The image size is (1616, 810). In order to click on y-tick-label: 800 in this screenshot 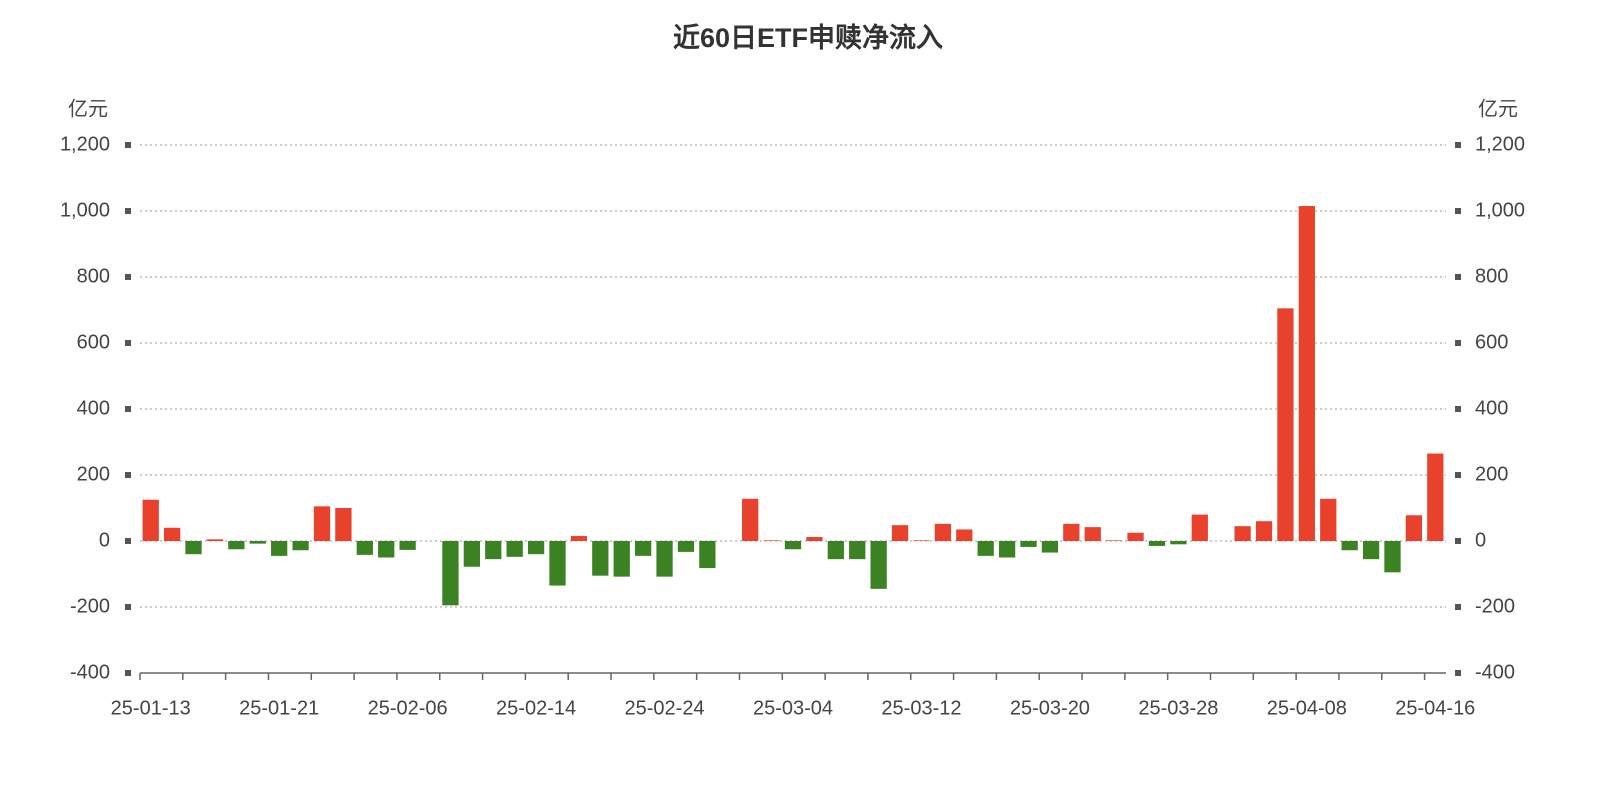, I will do `click(93, 276)`.